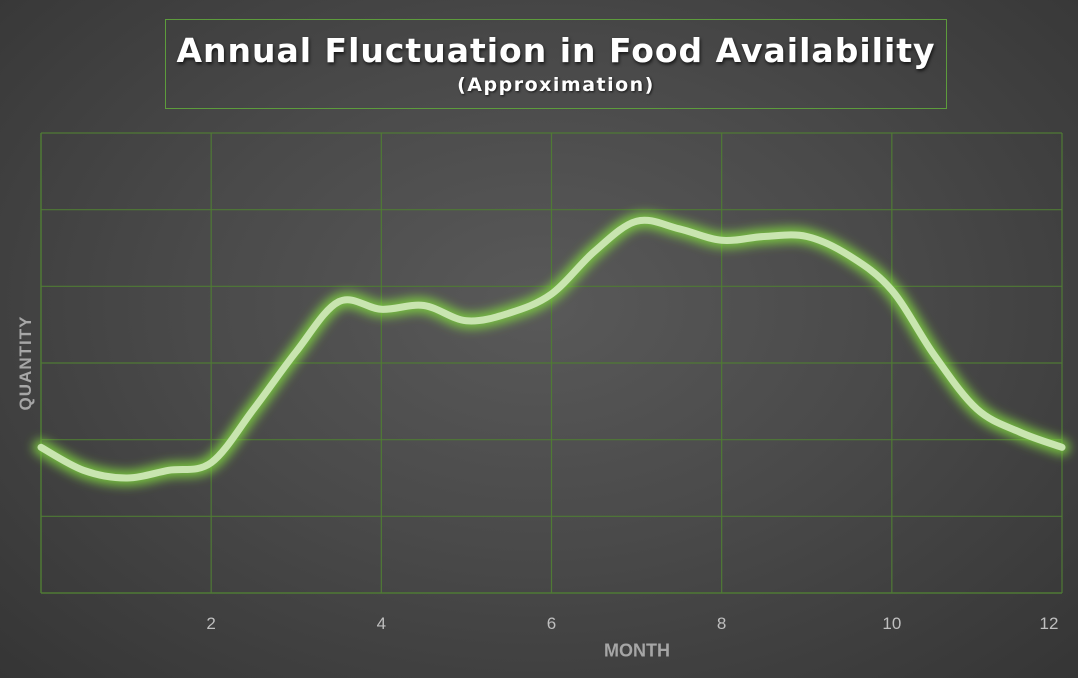  What do you see at coordinates (556, 50) in the screenshot?
I see `chart-title: Annual Fluctuation in Food Availability` at bounding box center [556, 50].